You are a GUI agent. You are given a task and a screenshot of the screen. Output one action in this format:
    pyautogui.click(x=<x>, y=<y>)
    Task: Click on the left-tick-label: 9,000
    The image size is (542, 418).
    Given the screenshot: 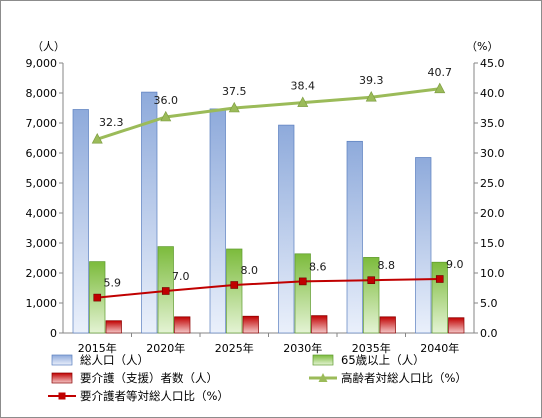 What is the action you would take?
    pyautogui.click(x=42, y=63)
    